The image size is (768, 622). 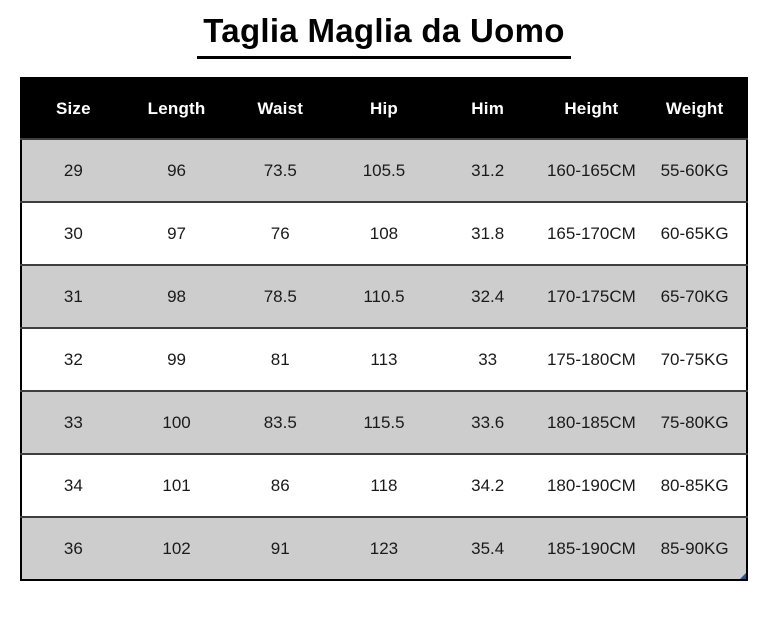 What do you see at coordinates (591, 485) in the screenshot?
I see `table-cell: 180-190CM` at bounding box center [591, 485].